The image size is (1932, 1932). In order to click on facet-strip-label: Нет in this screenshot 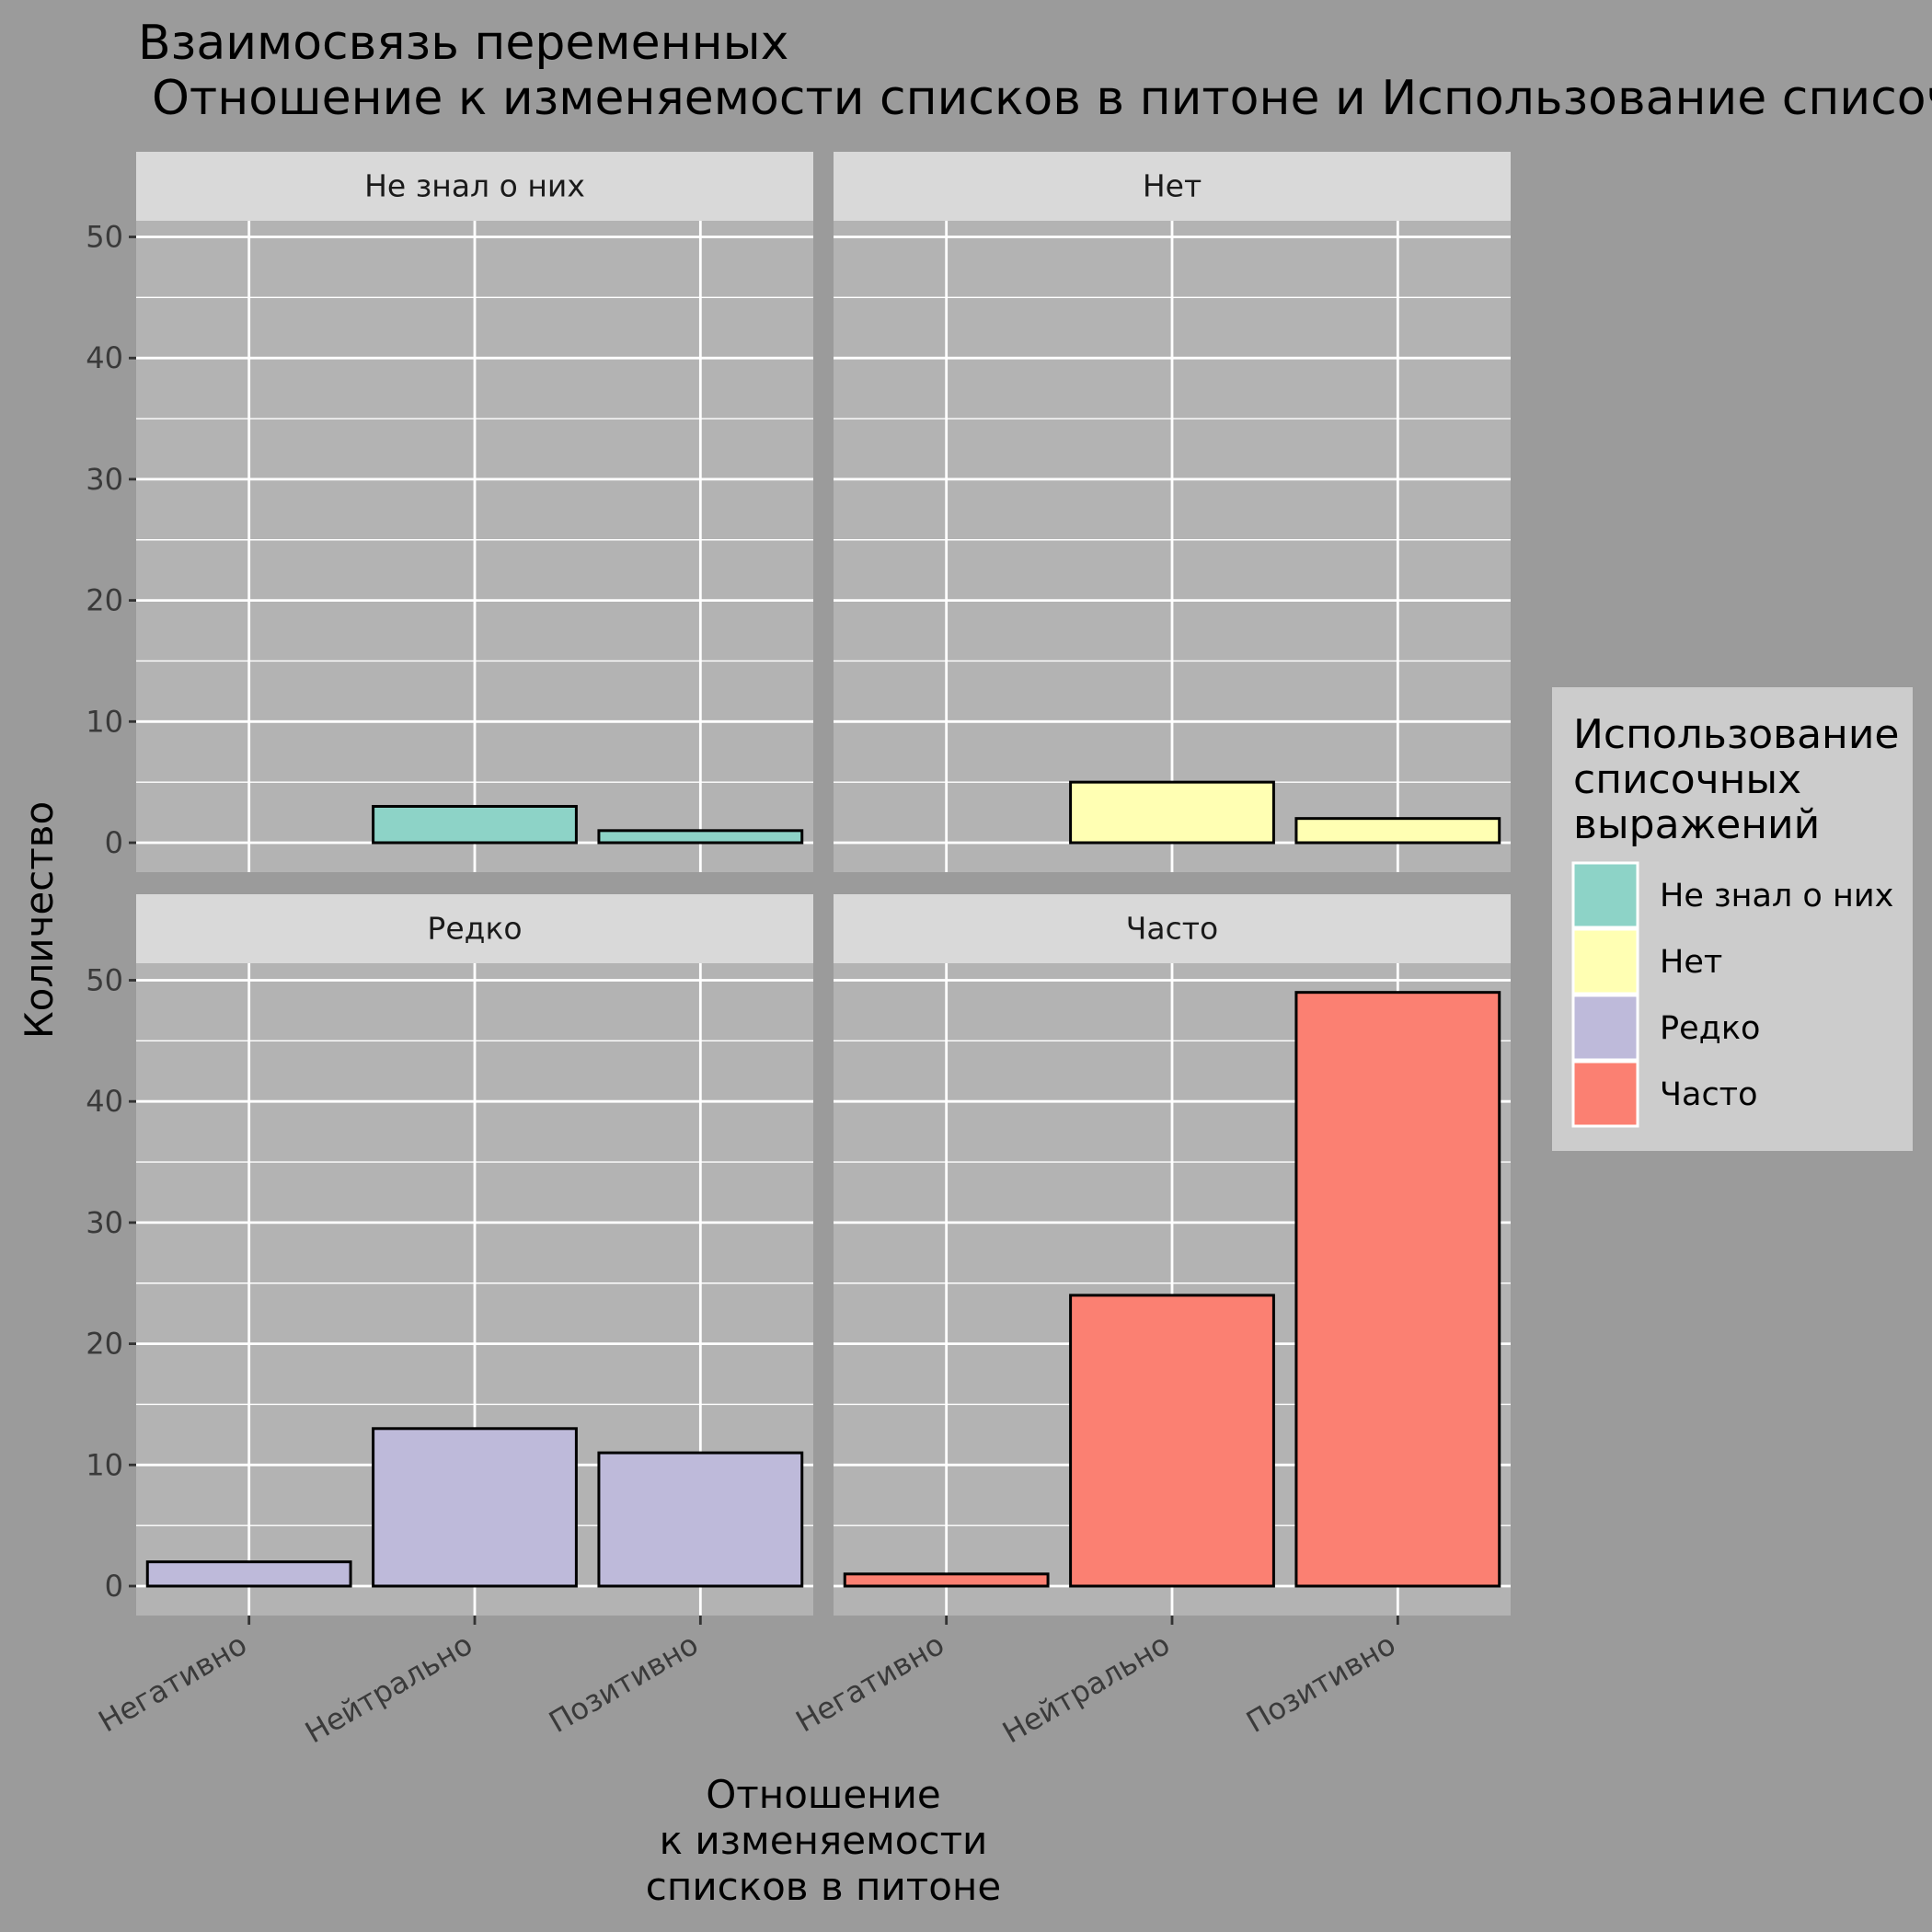, I will do `click(1172, 186)`.